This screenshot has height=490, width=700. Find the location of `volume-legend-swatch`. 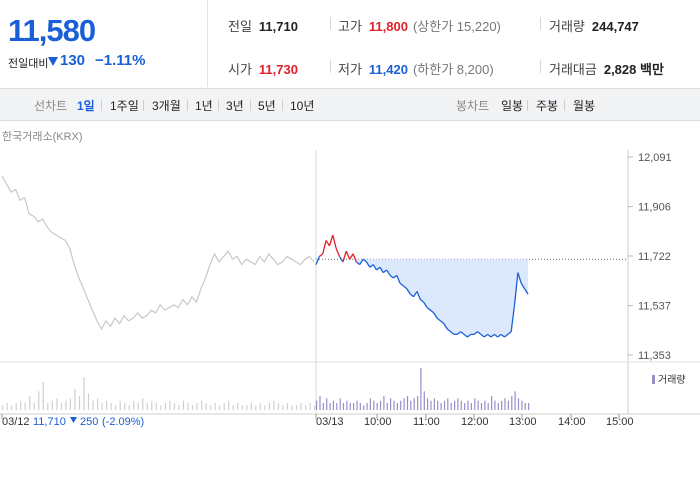

volume-legend-swatch is located at coordinates (653, 379).